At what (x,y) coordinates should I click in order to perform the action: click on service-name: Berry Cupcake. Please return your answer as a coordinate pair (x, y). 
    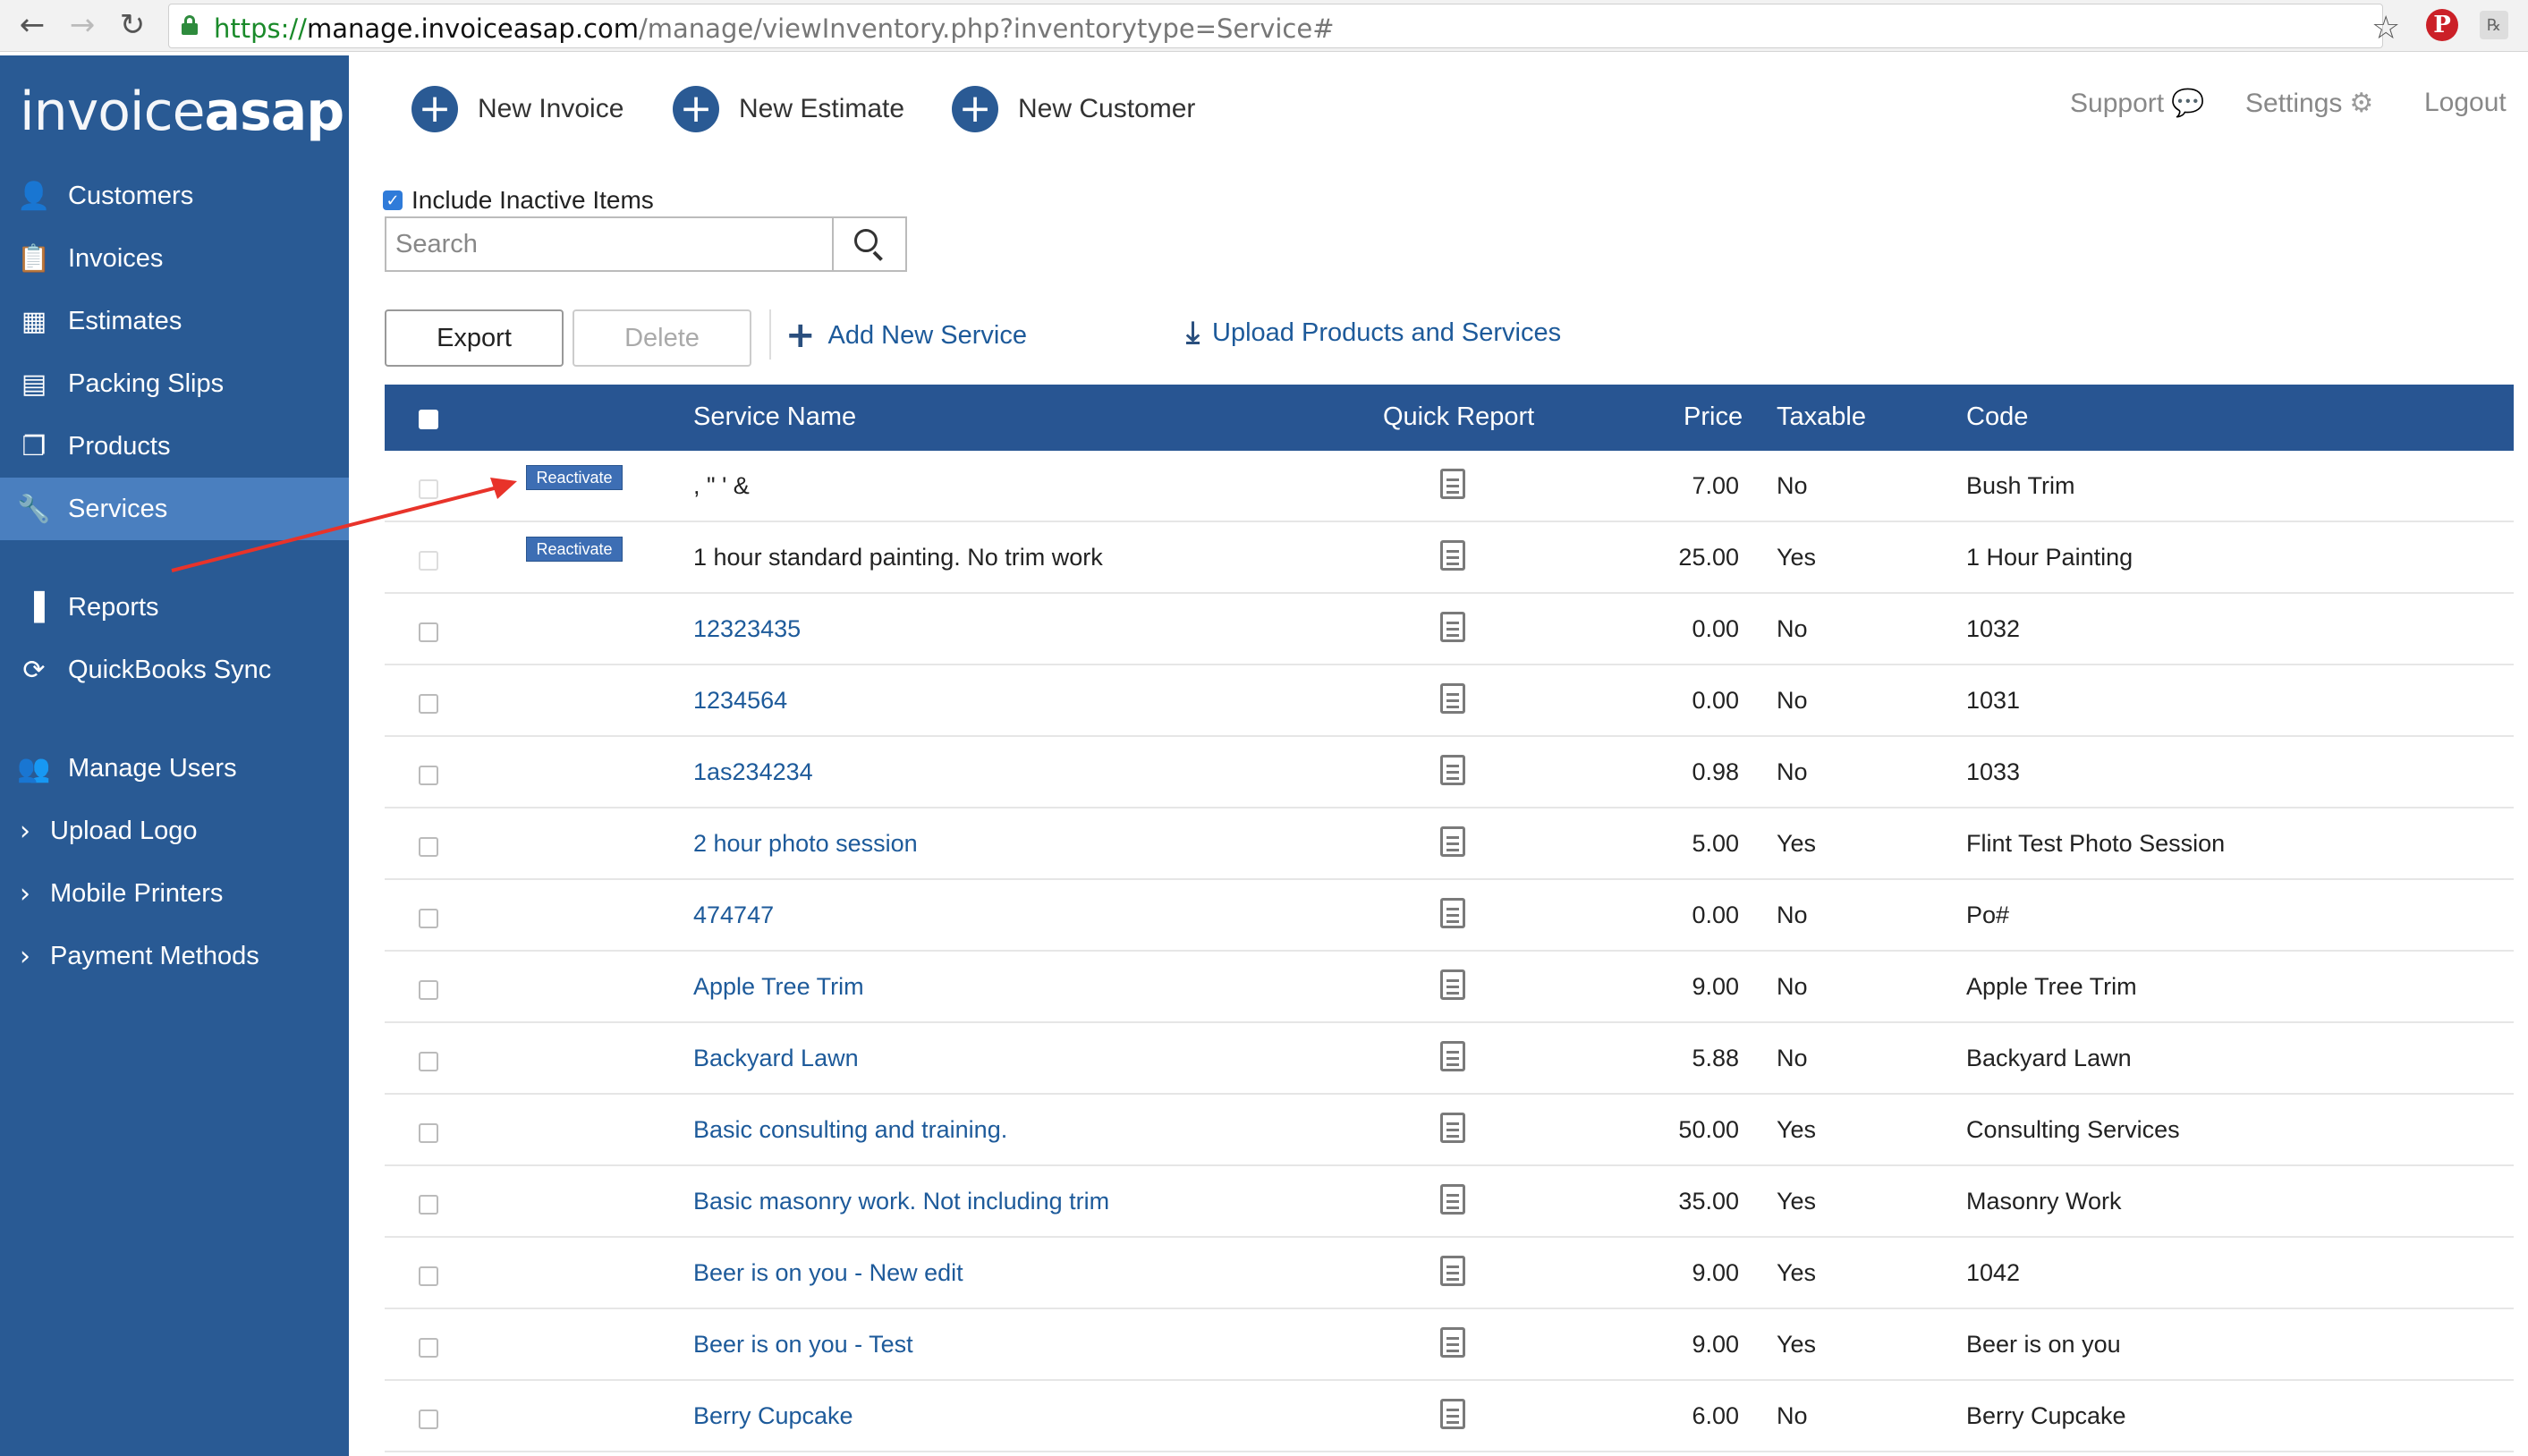
    Looking at the image, I should click on (773, 1415).